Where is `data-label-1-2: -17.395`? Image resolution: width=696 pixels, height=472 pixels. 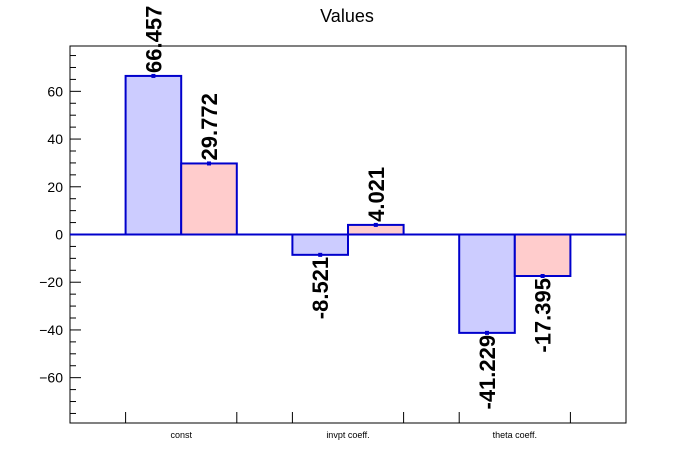
data-label-1-2: -17.395 is located at coordinates (543, 315).